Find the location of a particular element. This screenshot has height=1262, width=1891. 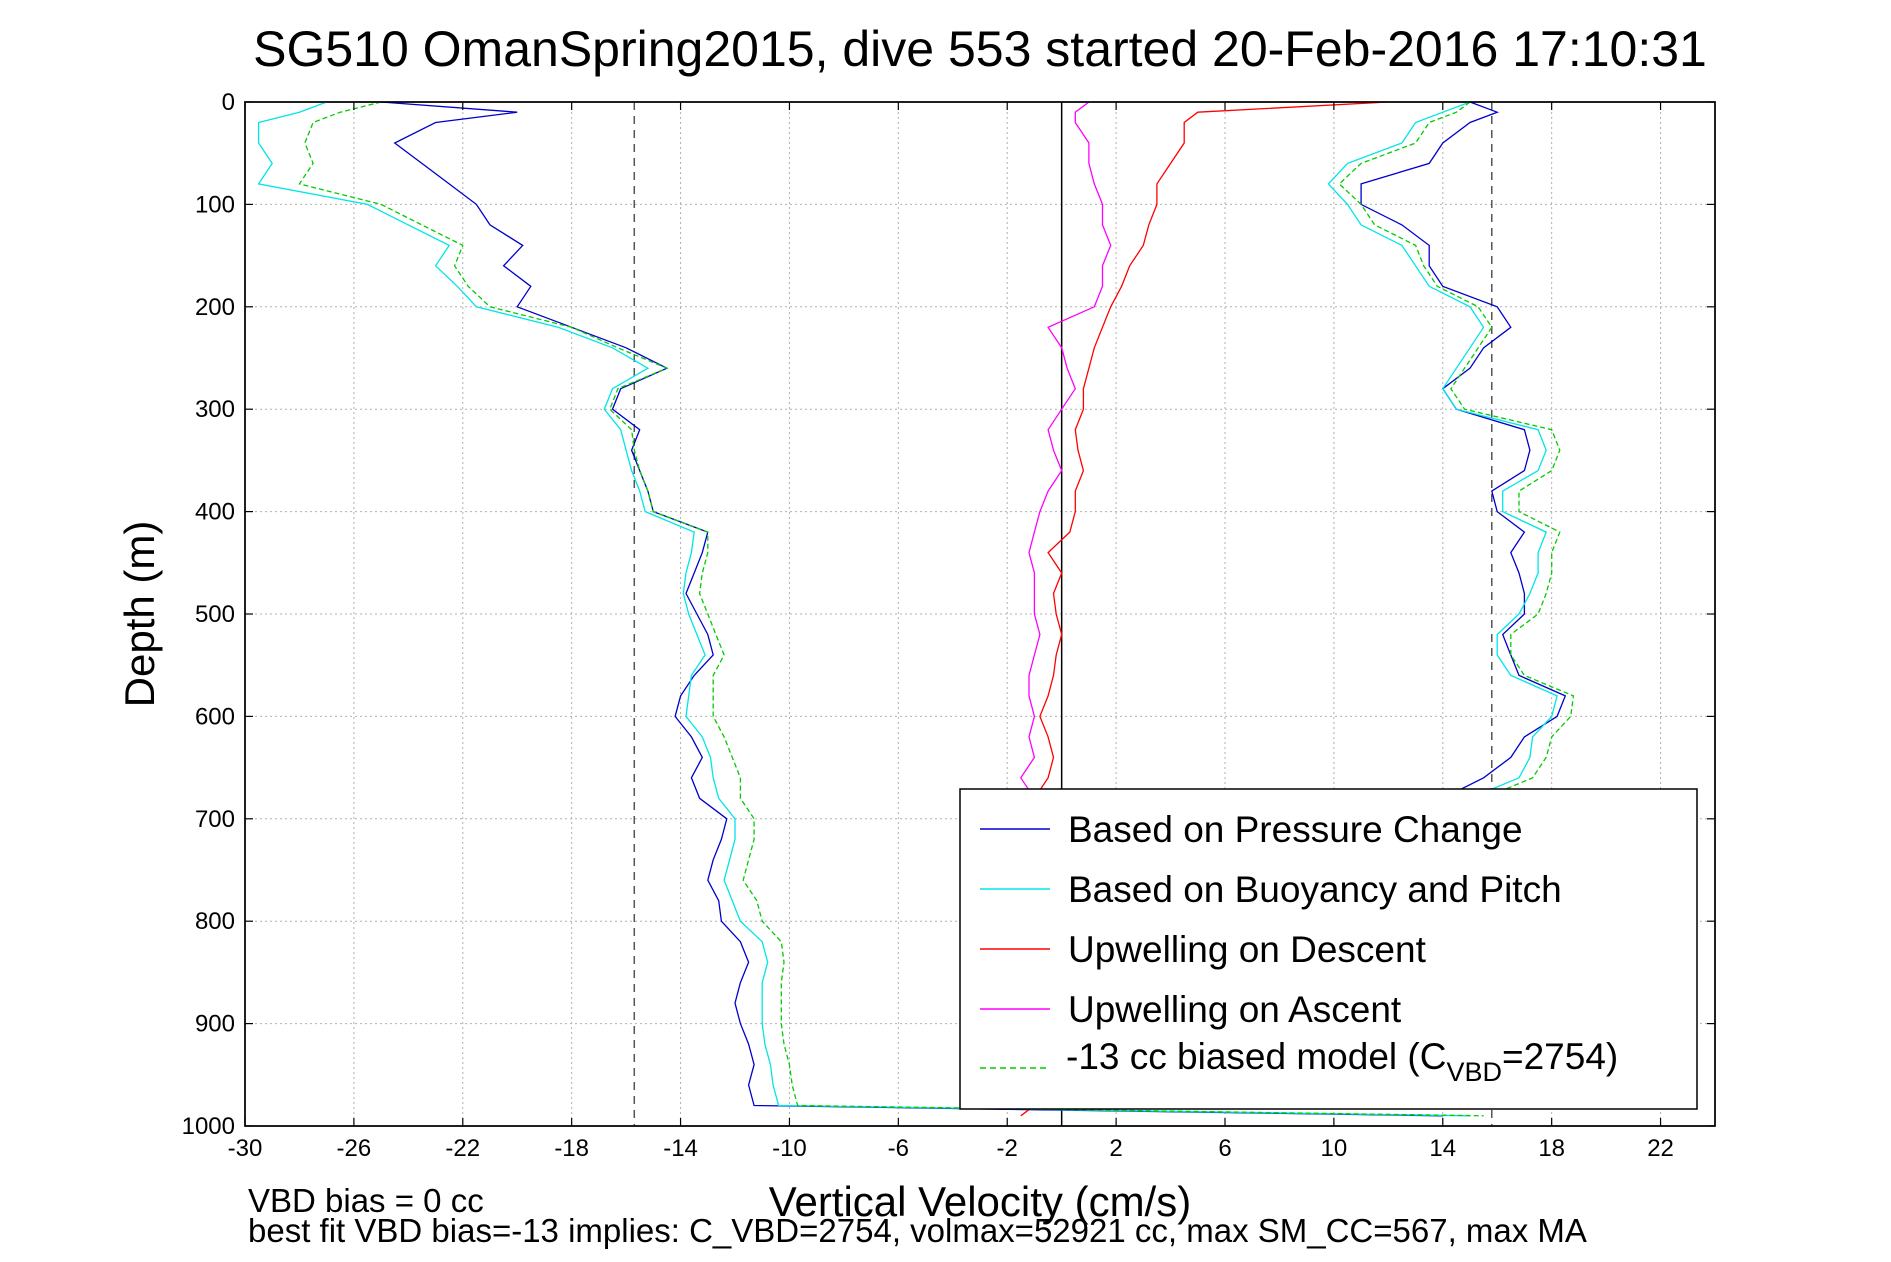

legend-label-descent: Upwelling on Descent is located at coordinates (1247, 949).